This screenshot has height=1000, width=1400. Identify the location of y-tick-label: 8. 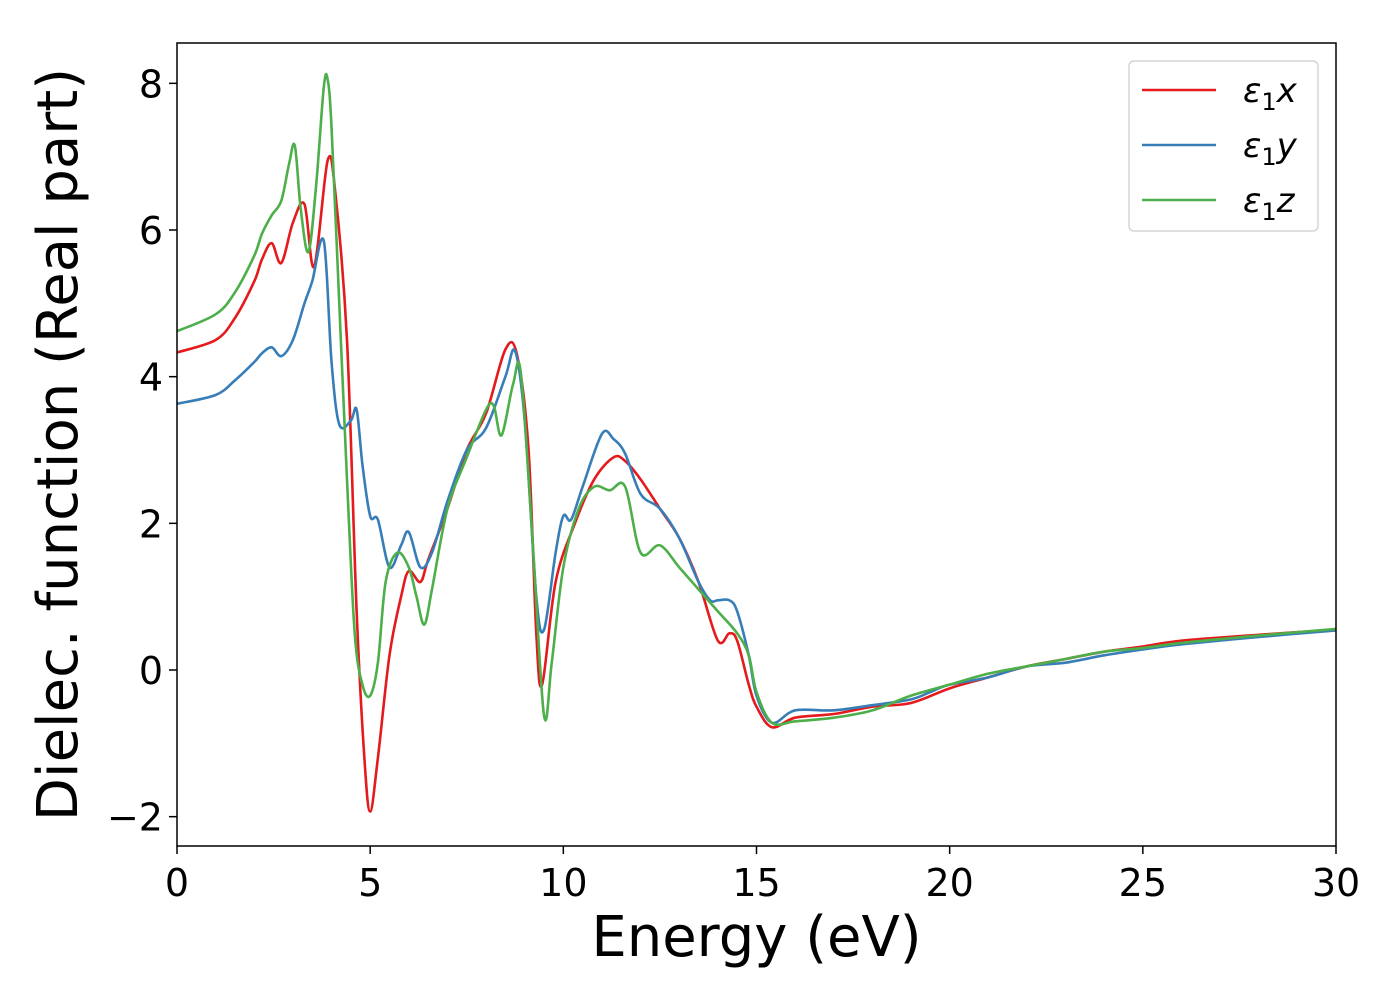
(151, 84).